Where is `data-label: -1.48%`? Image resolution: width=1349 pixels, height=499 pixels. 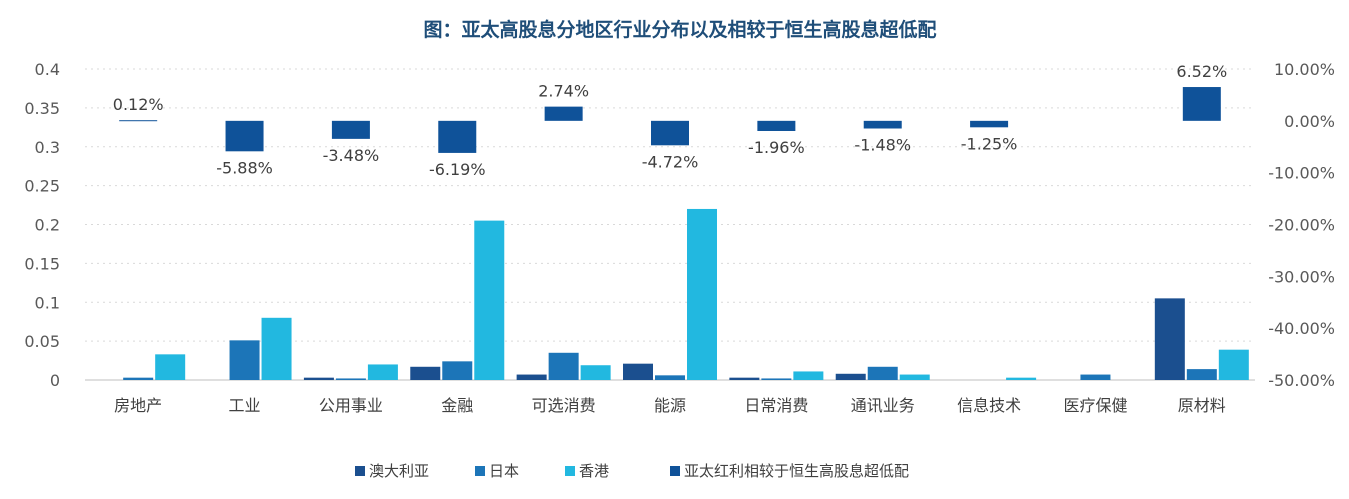 data-label: -1.48% is located at coordinates (882, 145).